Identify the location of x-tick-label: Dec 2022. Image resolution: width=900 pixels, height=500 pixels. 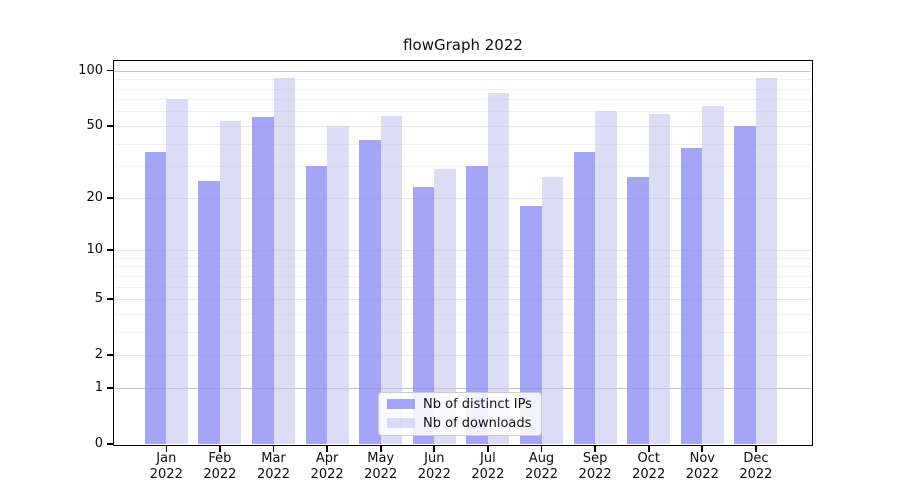
(756, 466).